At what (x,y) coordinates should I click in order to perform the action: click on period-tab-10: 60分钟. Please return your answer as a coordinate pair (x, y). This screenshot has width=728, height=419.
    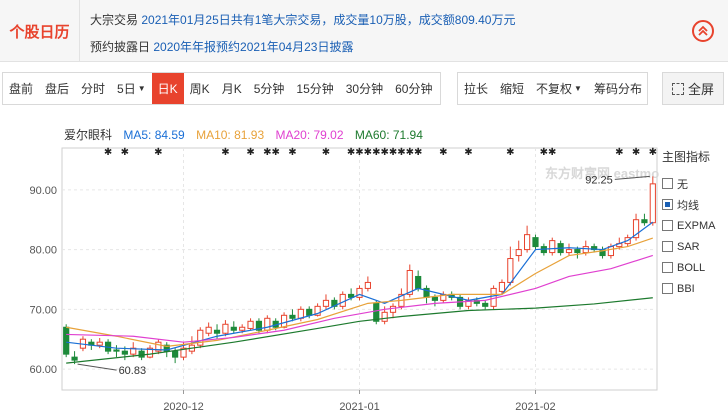
    Looking at the image, I should click on (413, 88).